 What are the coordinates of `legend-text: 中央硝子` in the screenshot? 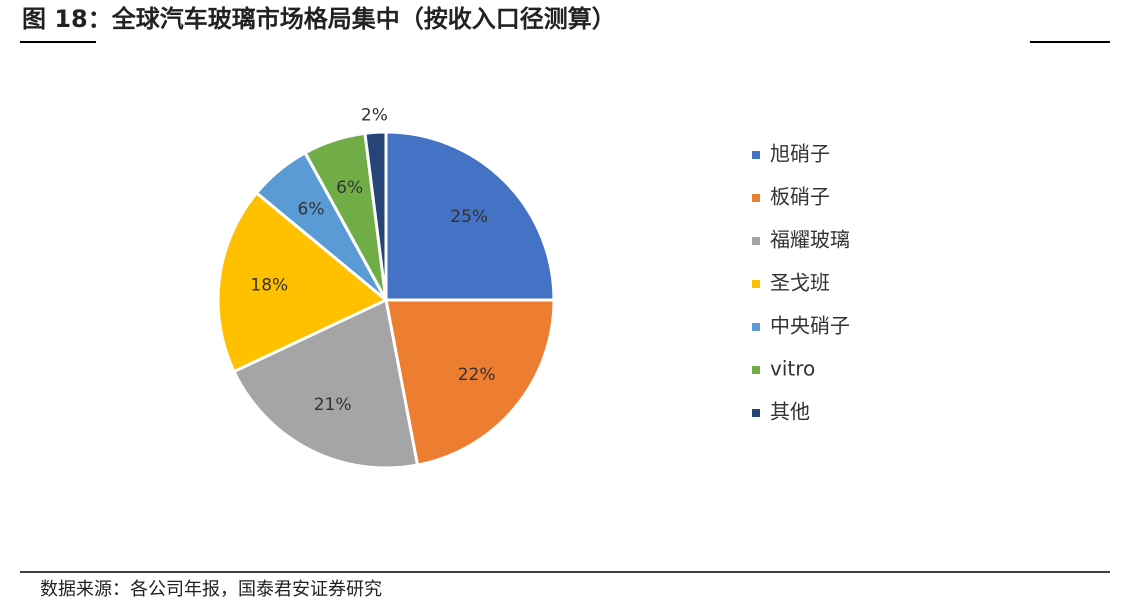 It's located at (810, 326).